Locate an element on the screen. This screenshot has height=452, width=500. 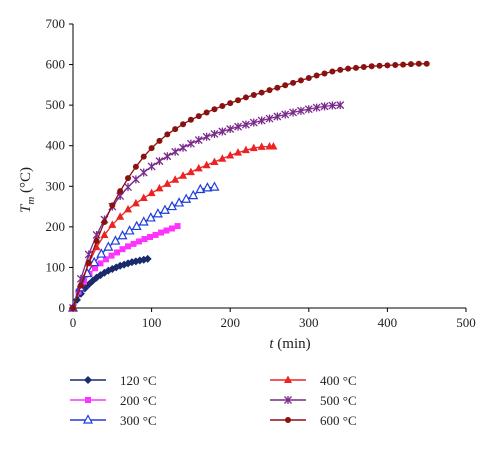
x-tick-label: 500 is located at coordinates (466, 322).